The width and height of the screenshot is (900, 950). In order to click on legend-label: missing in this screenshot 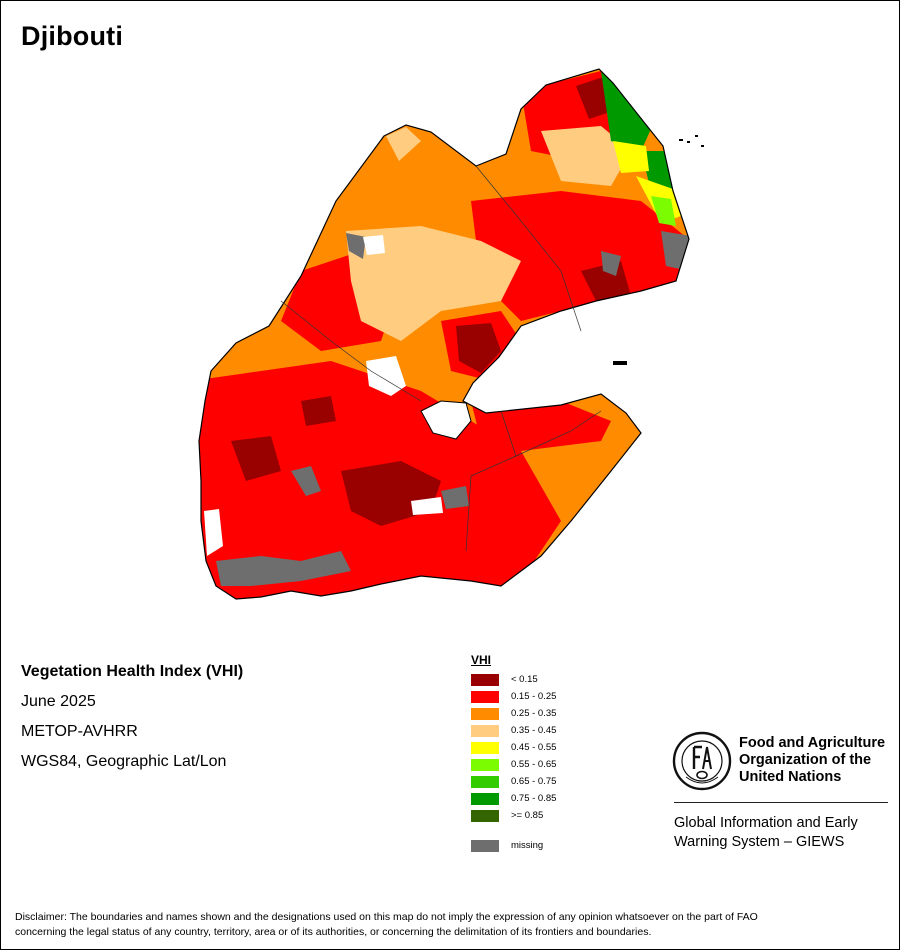, I will do `click(527, 845)`.